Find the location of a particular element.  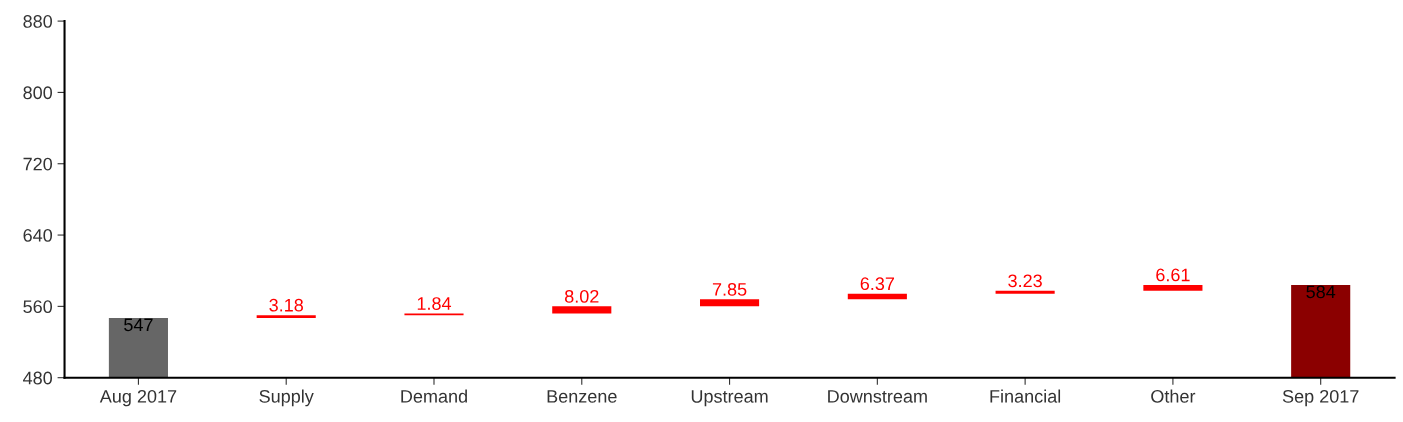

data-label: 6.61 is located at coordinates (1173, 275).